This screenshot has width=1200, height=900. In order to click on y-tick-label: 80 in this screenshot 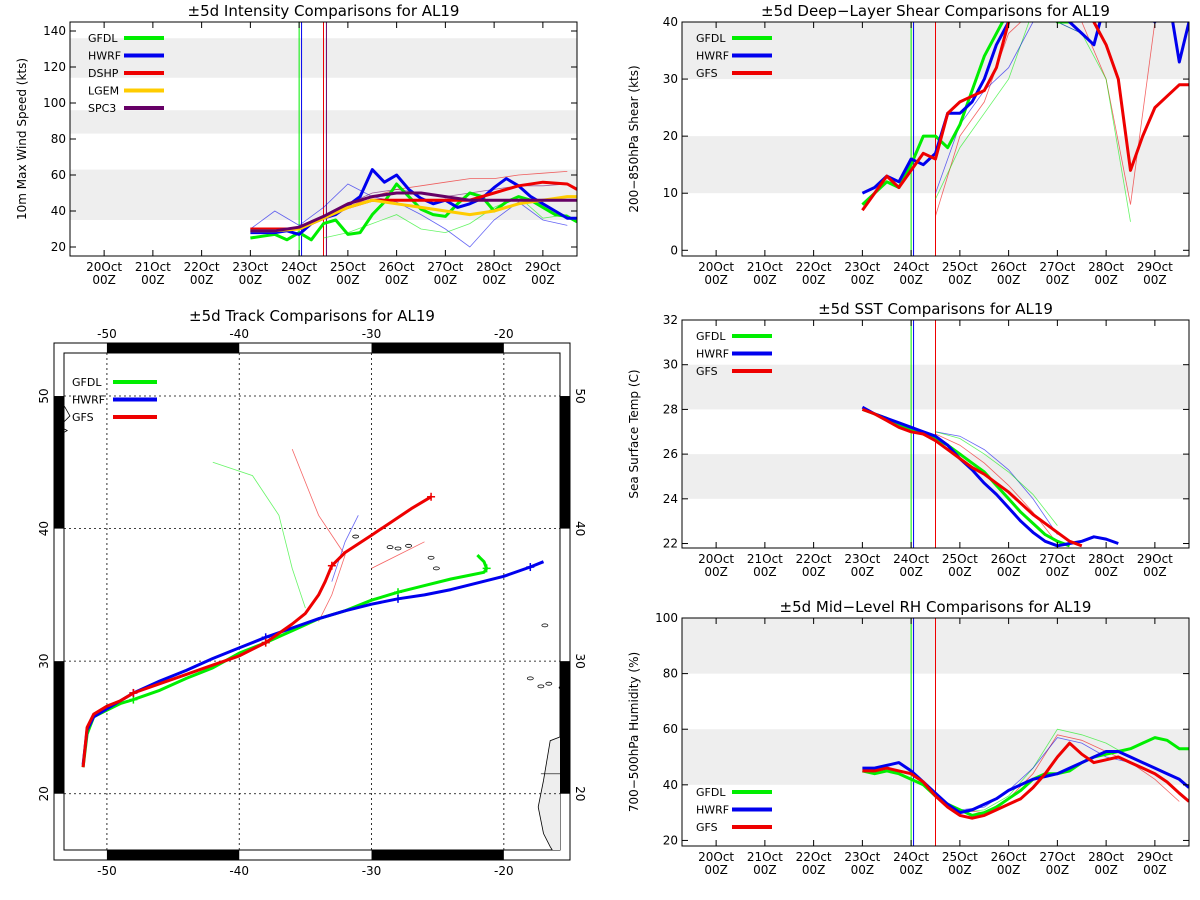, I will do `click(670, 674)`.